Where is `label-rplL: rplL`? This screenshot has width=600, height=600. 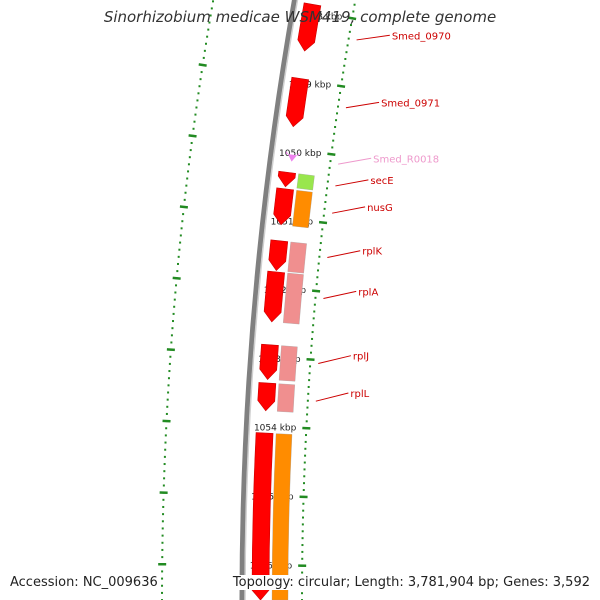 label-rplL: rplL is located at coordinates (342, 395).